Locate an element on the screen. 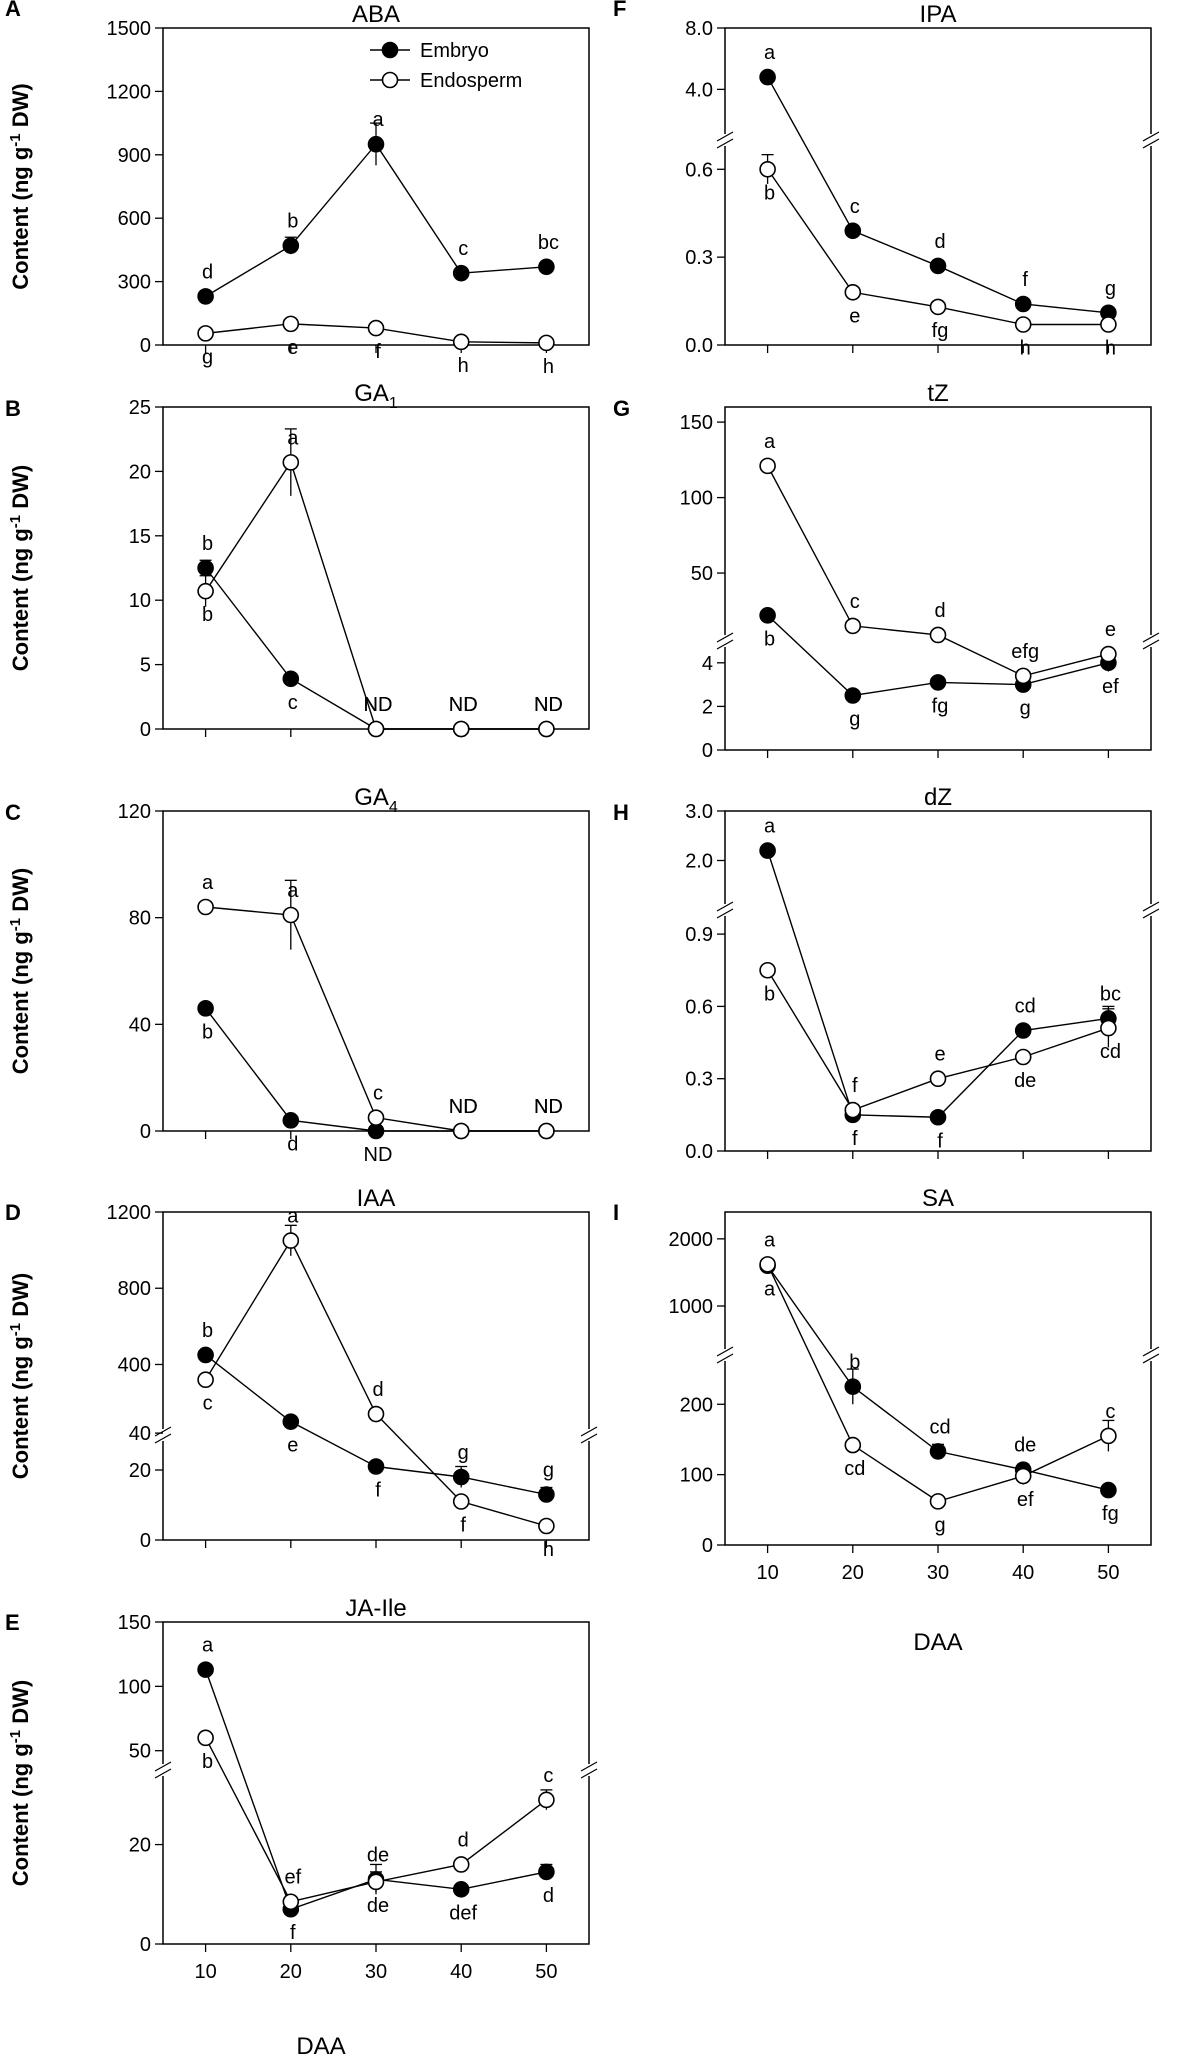 This screenshot has height=2062, width=1181. y-tick-label: 0.9 is located at coordinates (699, 935).